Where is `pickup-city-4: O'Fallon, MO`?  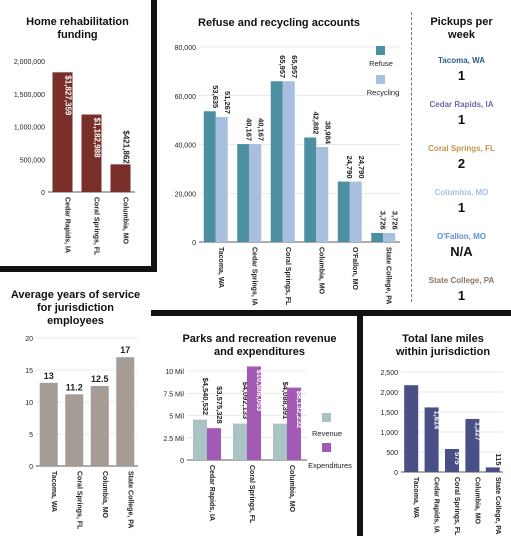
pickup-city-4: O'Fallon, MO is located at coordinates (461, 236).